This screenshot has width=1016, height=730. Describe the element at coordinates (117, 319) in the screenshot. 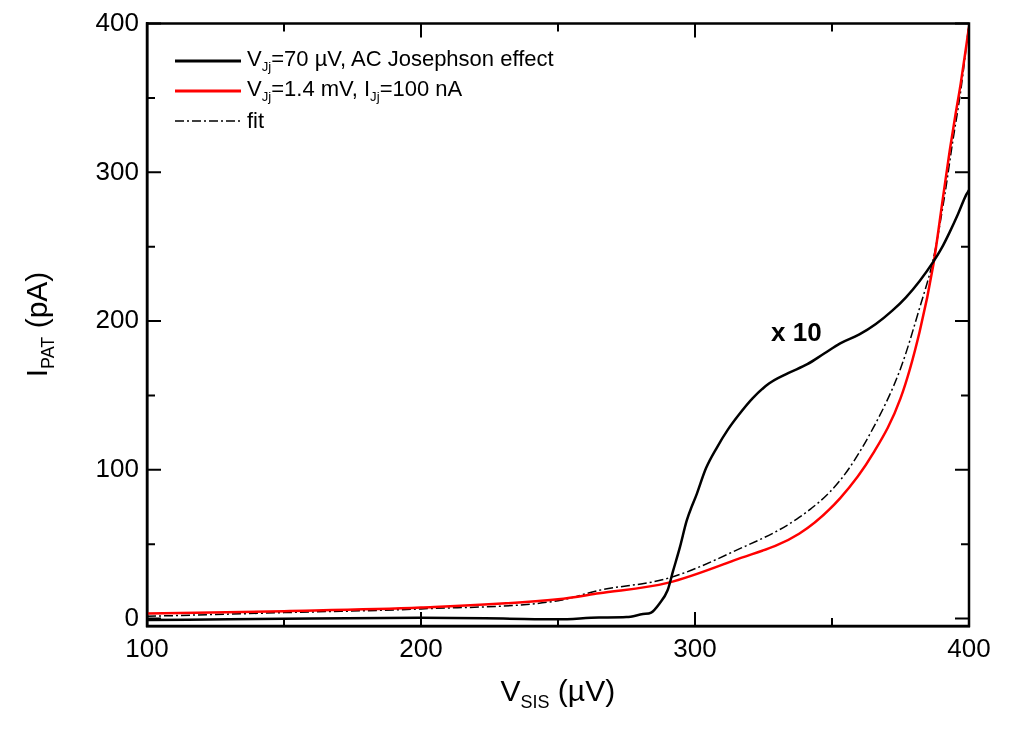

I see `y-tick-label: 200` at that location.